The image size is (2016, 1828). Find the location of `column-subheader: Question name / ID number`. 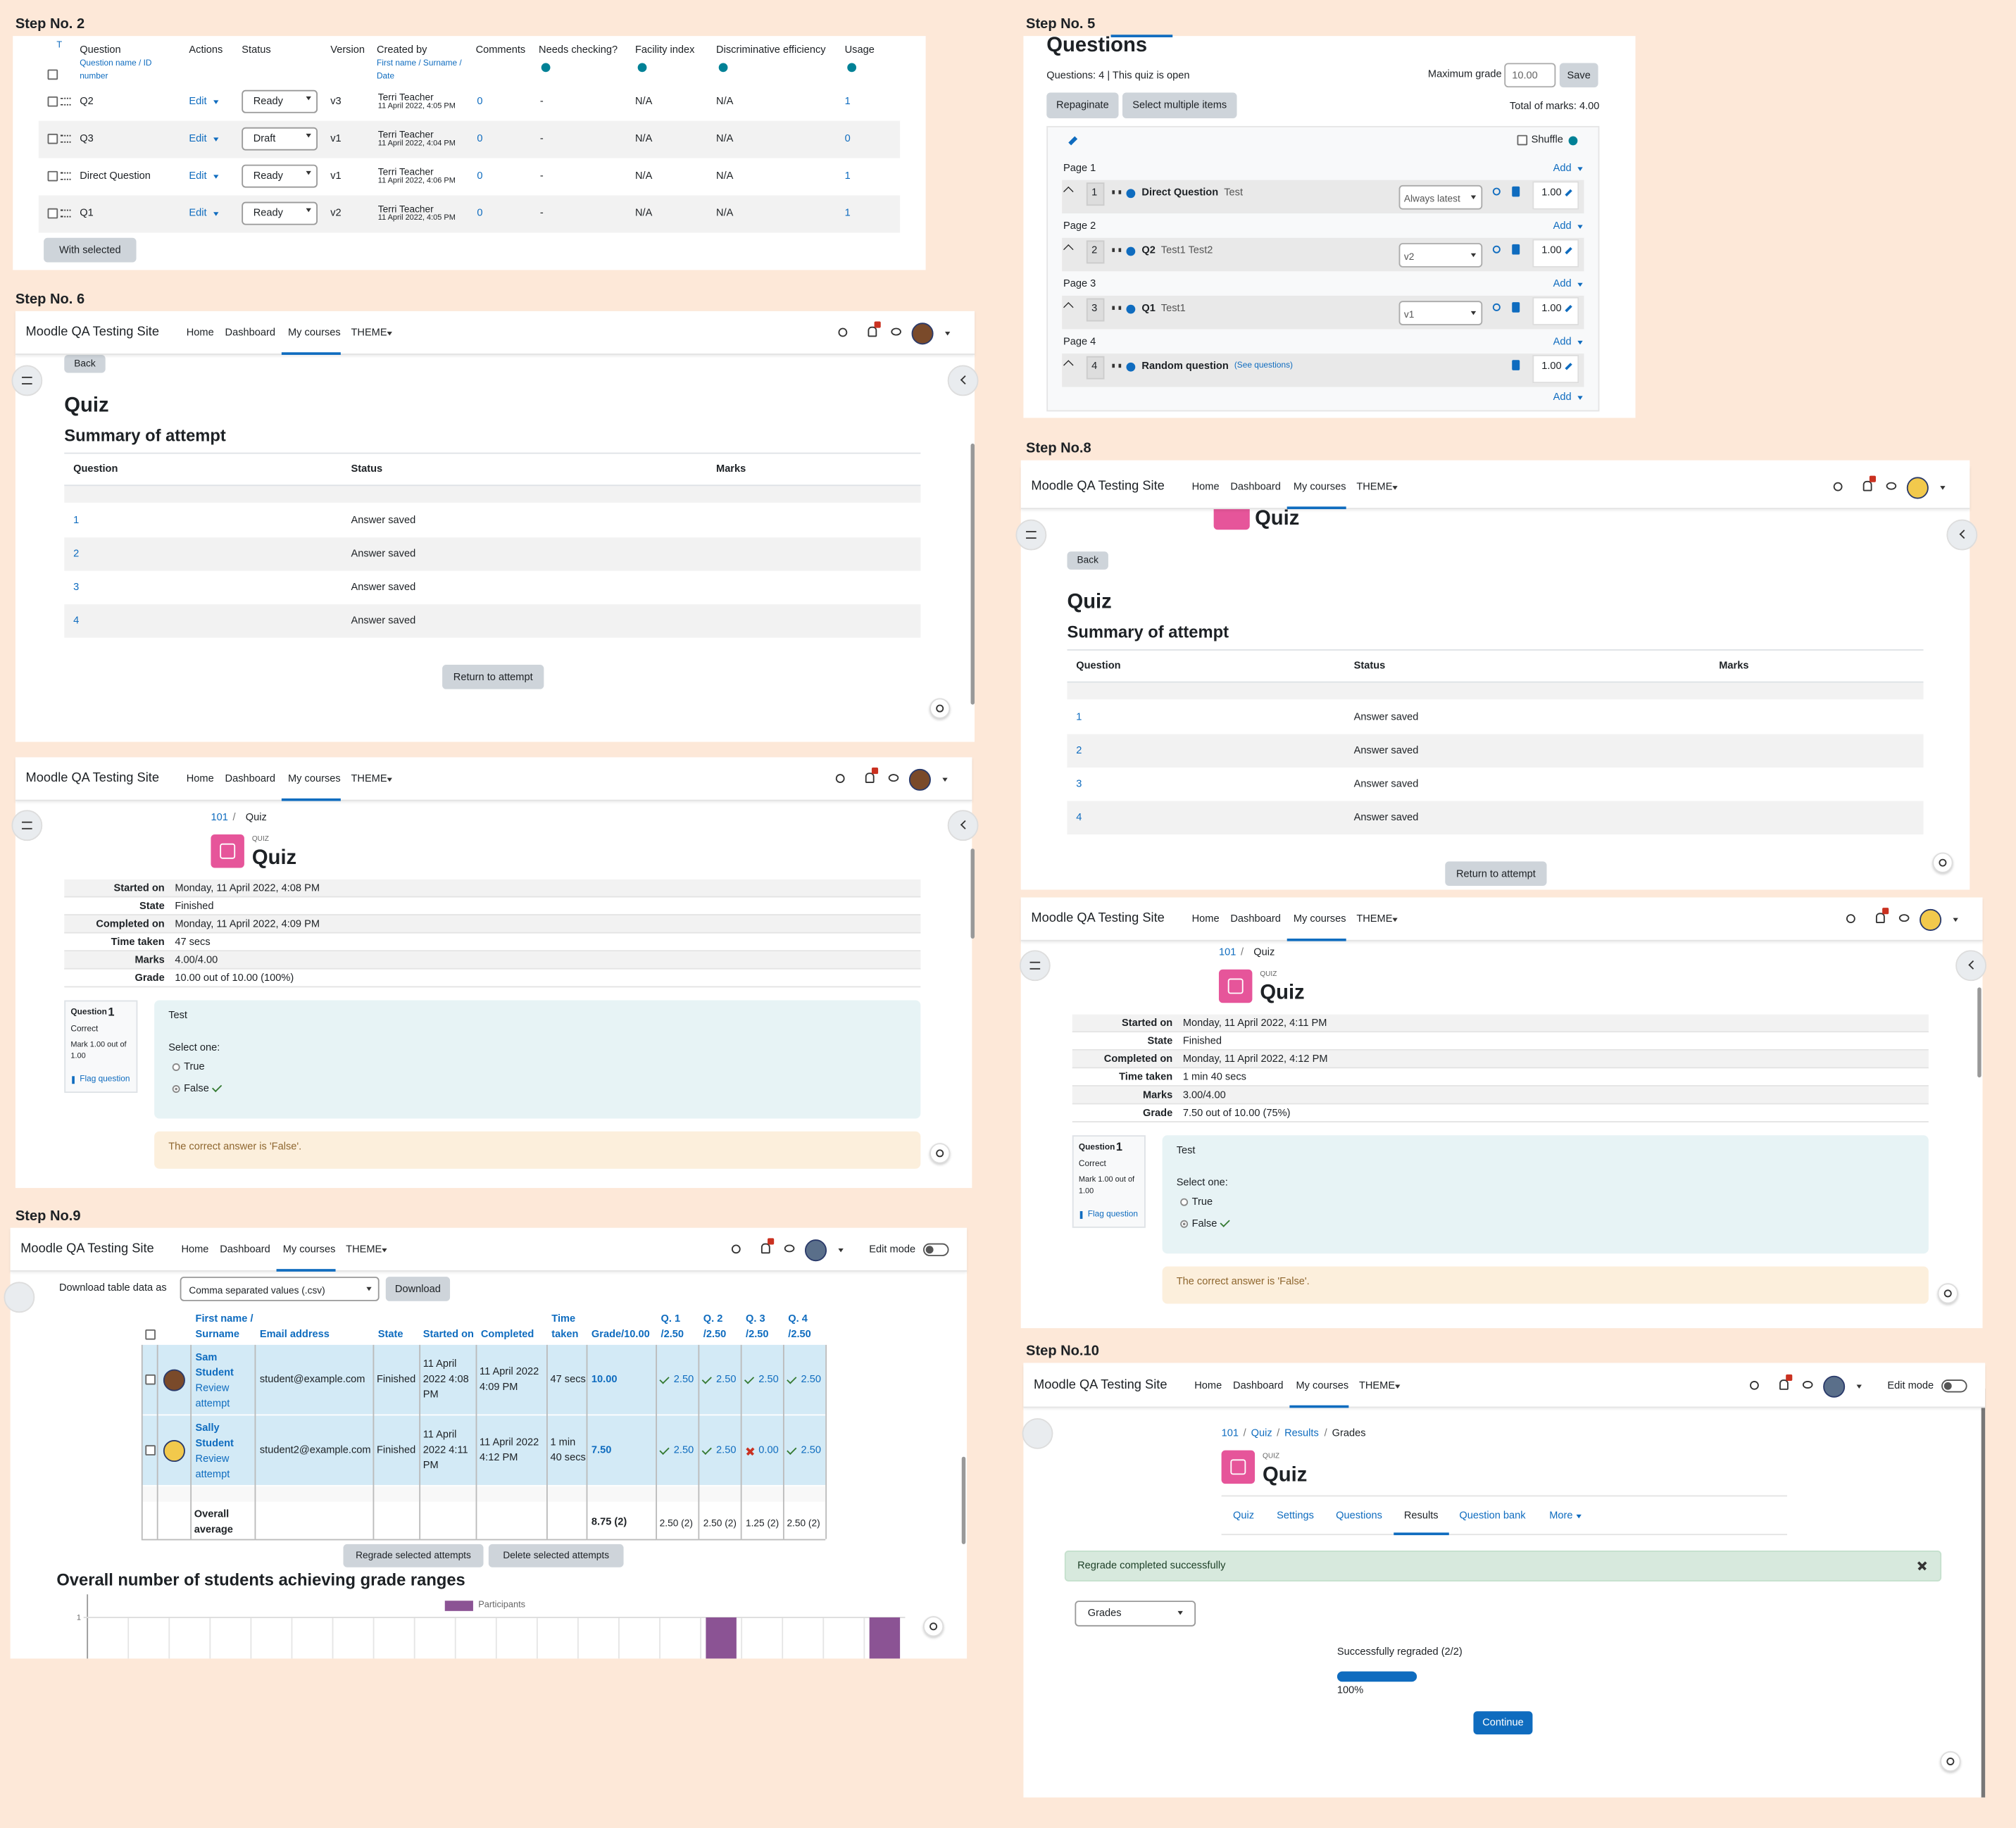

column-subheader: Question name / ID number is located at coordinates (116, 70).